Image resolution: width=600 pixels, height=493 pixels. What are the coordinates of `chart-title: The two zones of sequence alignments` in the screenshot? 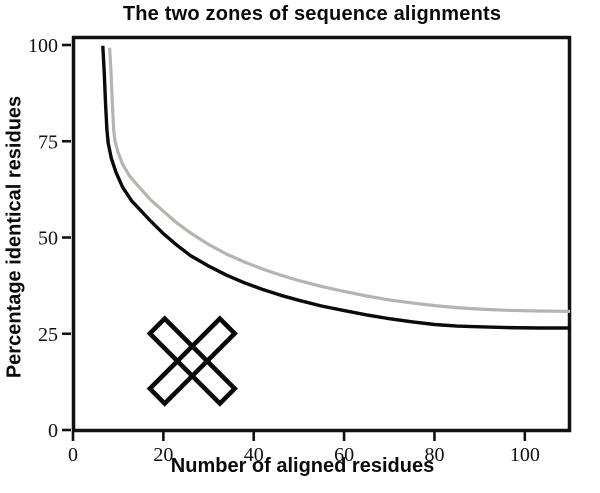 It's located at (312, 14).